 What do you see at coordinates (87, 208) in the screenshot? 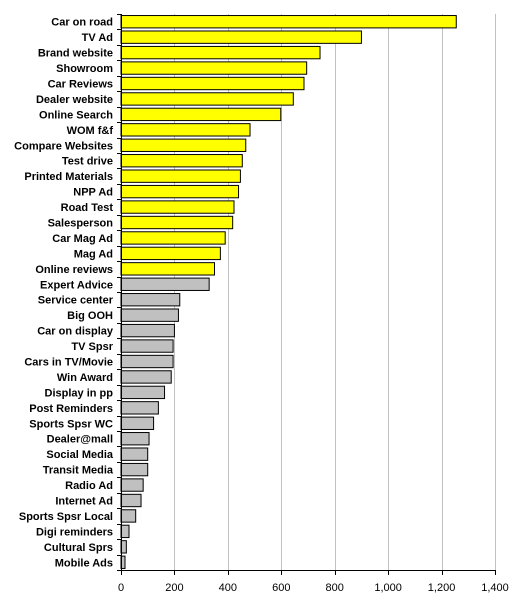
I see `category-label: Road Test` at bounding box center [87, 208].